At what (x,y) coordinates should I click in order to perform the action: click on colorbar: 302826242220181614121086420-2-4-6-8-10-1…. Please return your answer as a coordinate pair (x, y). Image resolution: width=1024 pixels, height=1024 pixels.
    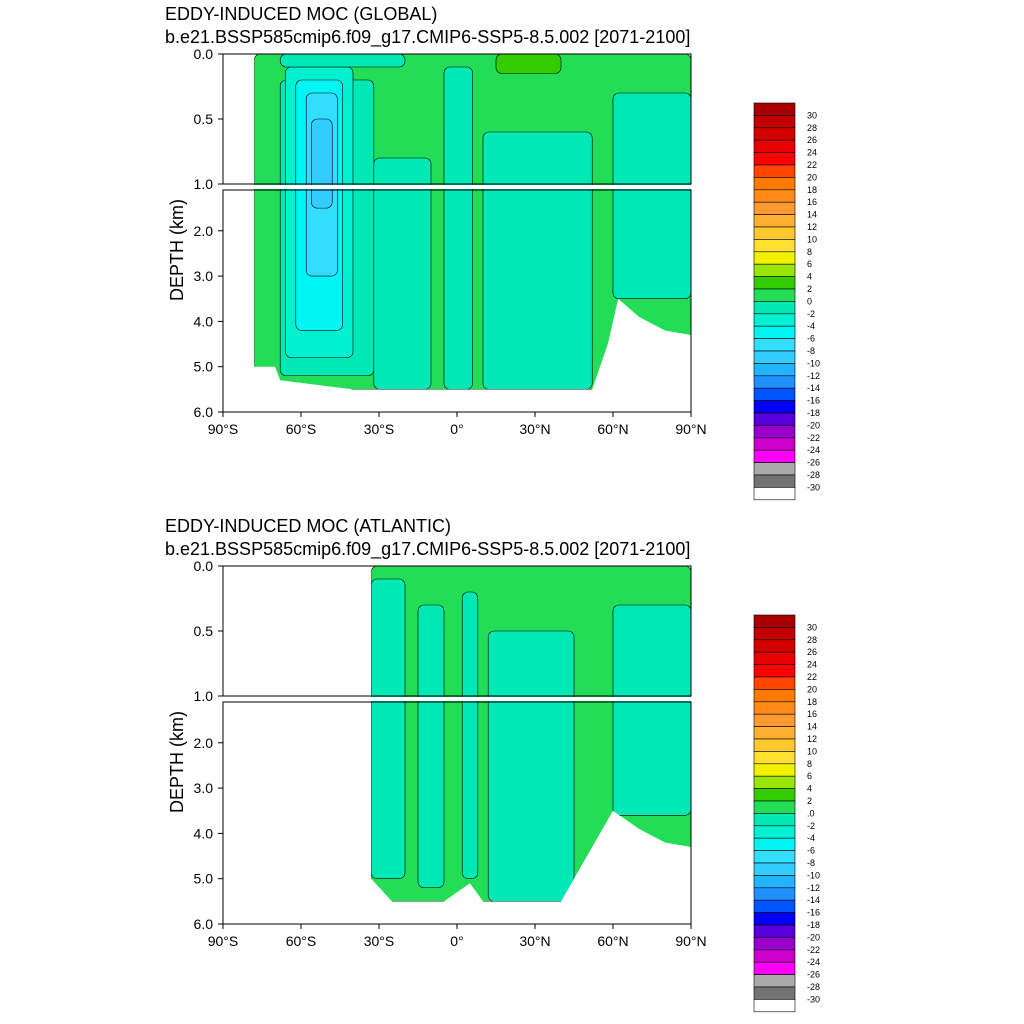
    Looking at the image, I should click on (786, 301).